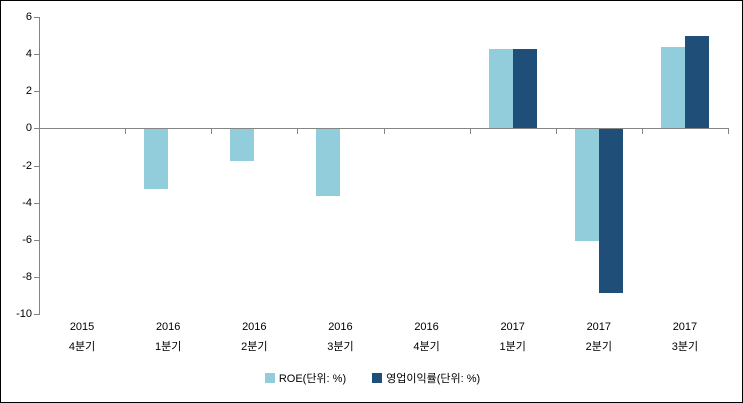 The width and height of the screenshot is (743, 403). Describe the element at coordinates (82, 337) in the screenshot. I see `x-category-label: 2015 4분기` at that location.